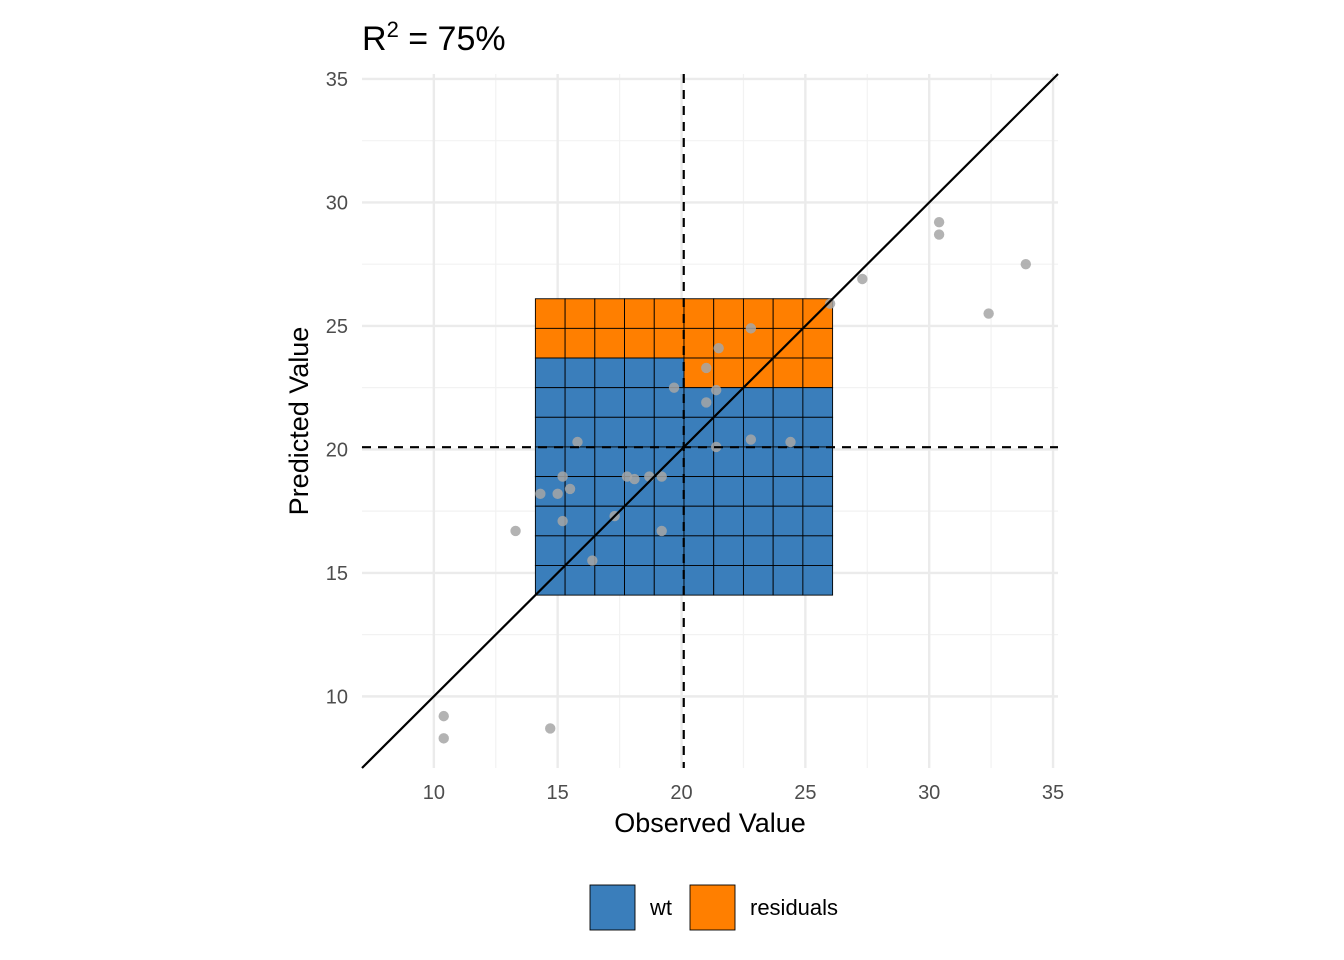 The height and width of the screenshot is (960, 1344). Describe the element at coordinates (337, 450) in the screenshot. I see `y-tick-label: 20` at that location.